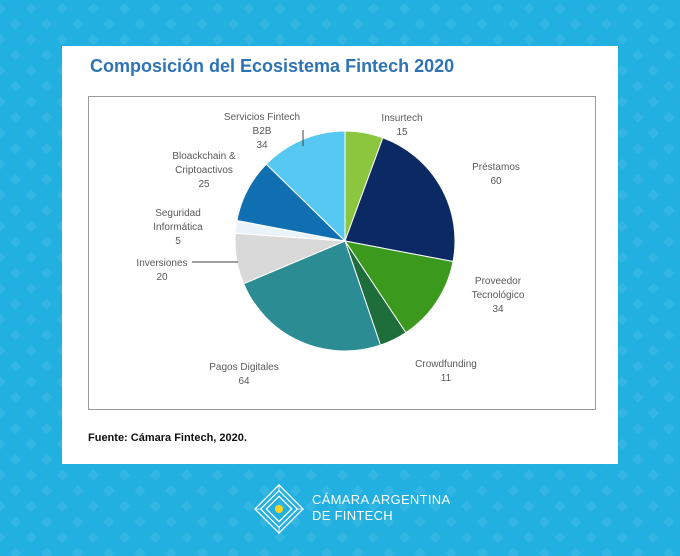 Image resolution: width=680 pixels, height=556 pixels. What do you see at coordinates (498, 295) in the screenshot?
I see `data-label-proveedor-tecnol-gico: Proveedor Tecnológico 34` at bounding box center [498, 295].